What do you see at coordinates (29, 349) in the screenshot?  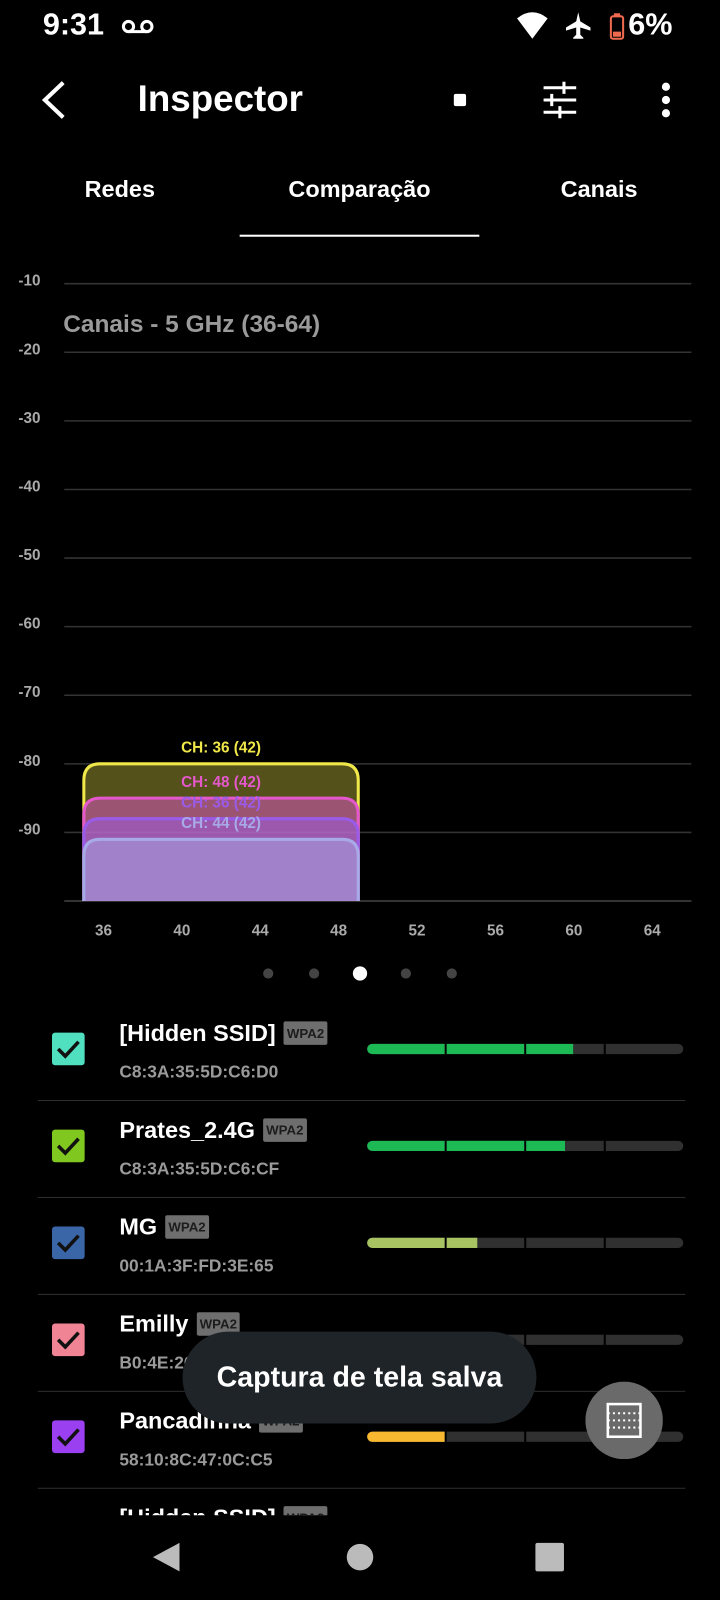 I see `y-tick-label: -20` at bounding box center [29, 349].